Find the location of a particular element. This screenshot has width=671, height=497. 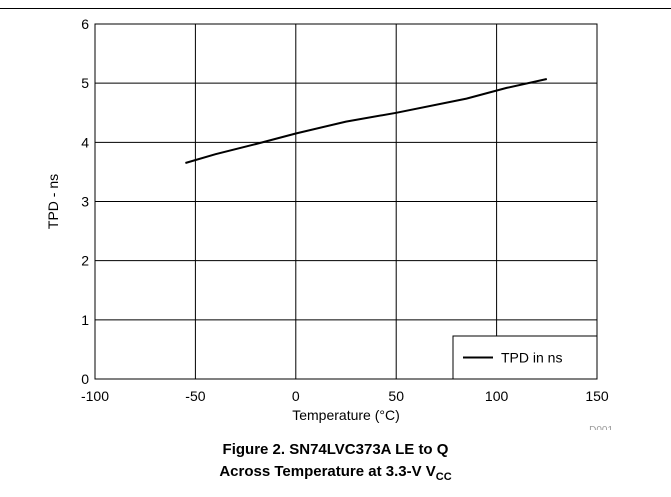

x-tick-label-4: 100 is located at coordinates (497, 396).